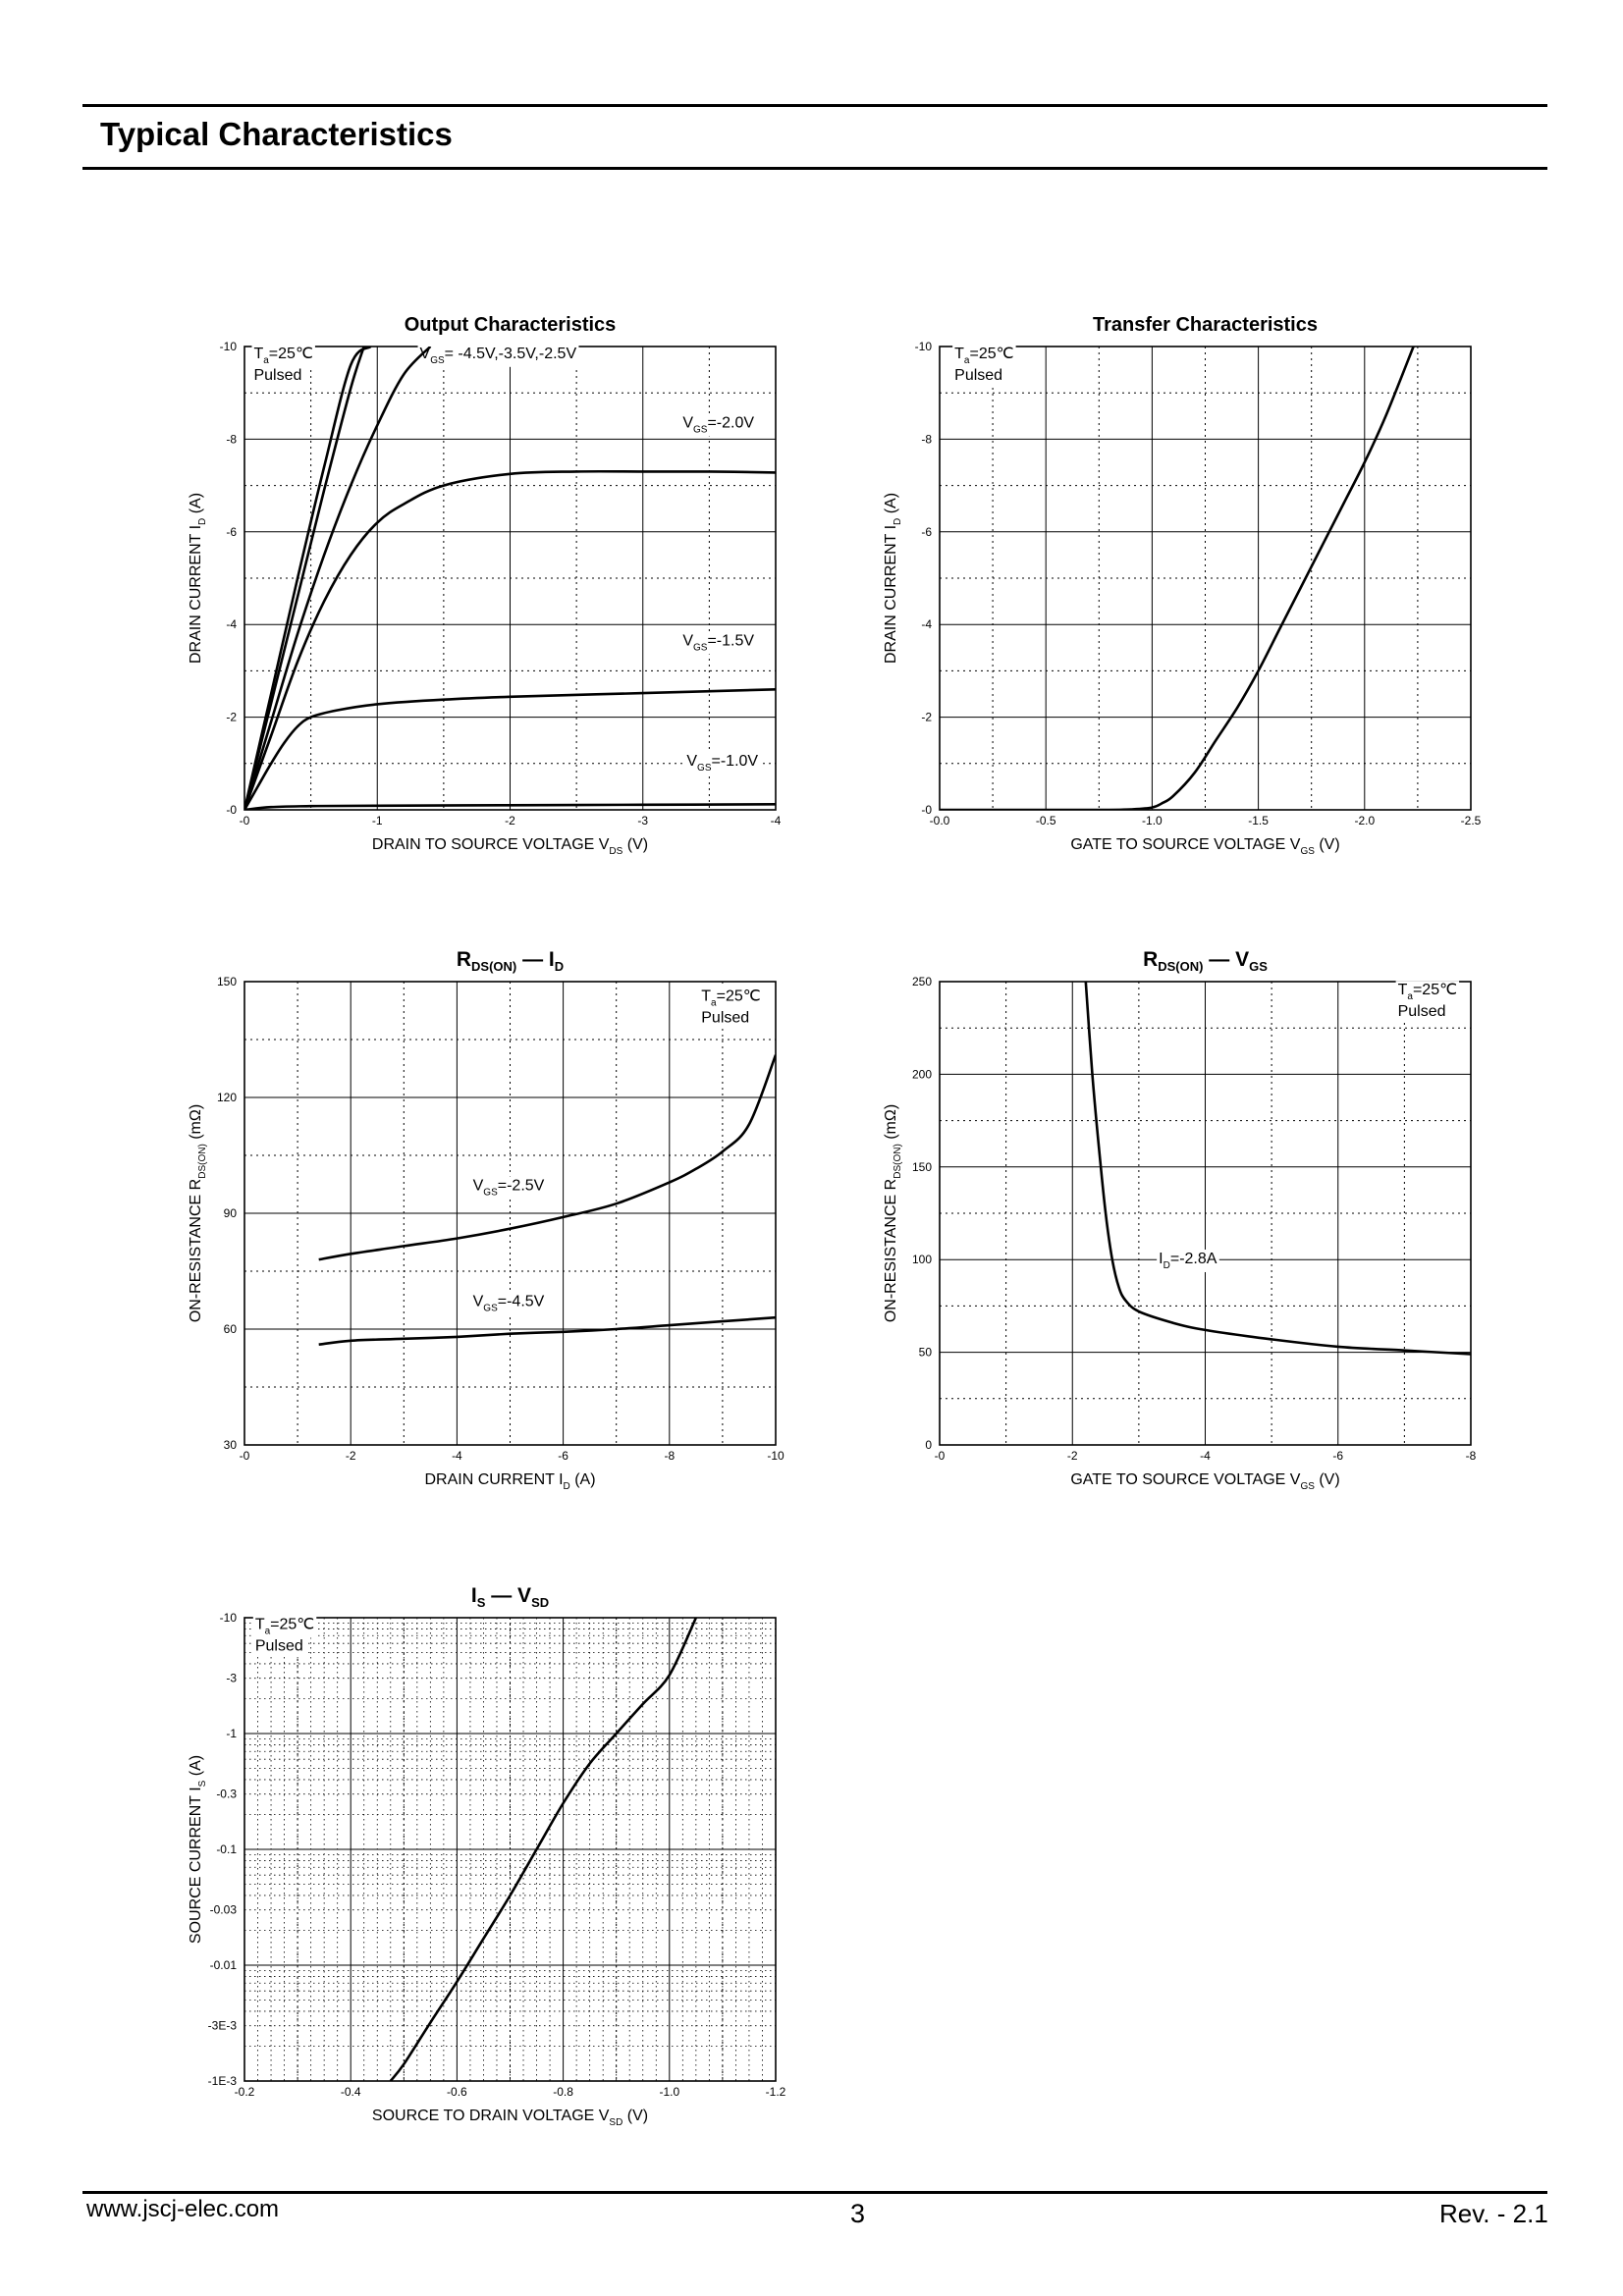  Describe the element at coordinates (377, 821) in the screenshot. I see `x-tick-label: -1` at that location.